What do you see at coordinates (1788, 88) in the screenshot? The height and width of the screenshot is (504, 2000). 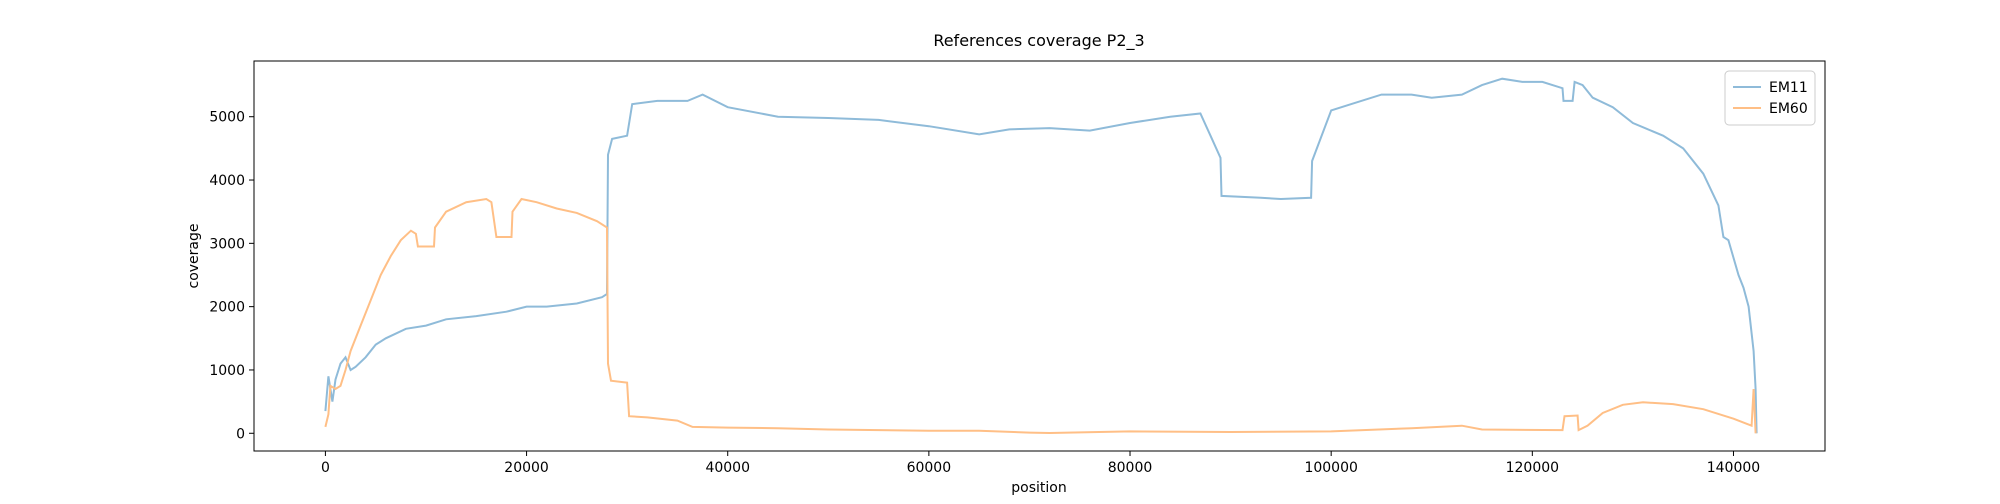 I see `legend-label: EM11` at bounding box center [1788, 88].